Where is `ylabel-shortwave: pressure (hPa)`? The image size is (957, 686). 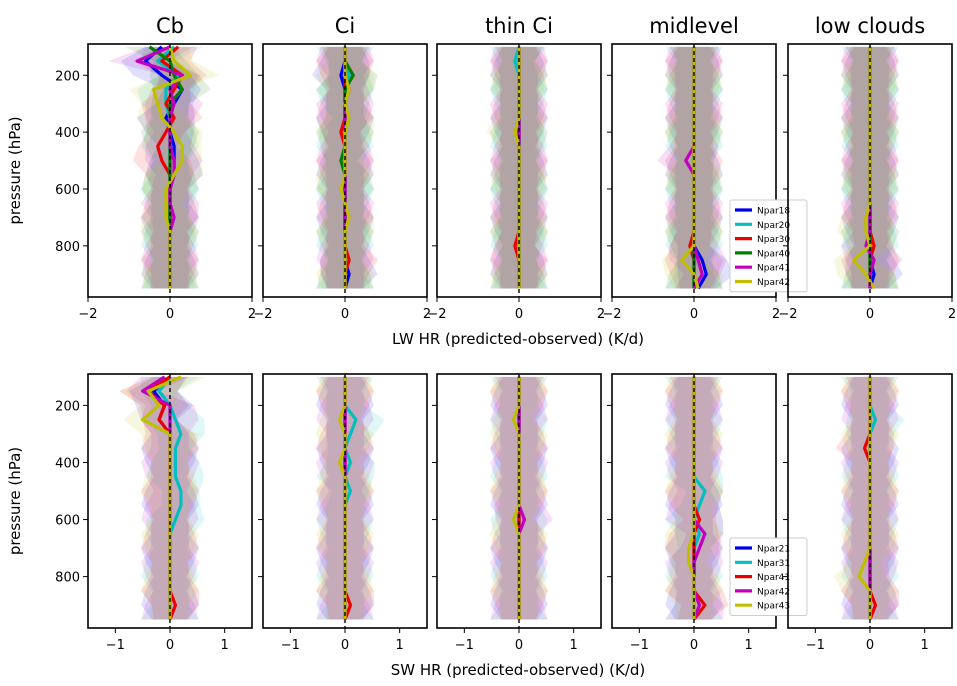
ylabel-shortwave: pressure (hPa) is located at coordinates (15, 501).